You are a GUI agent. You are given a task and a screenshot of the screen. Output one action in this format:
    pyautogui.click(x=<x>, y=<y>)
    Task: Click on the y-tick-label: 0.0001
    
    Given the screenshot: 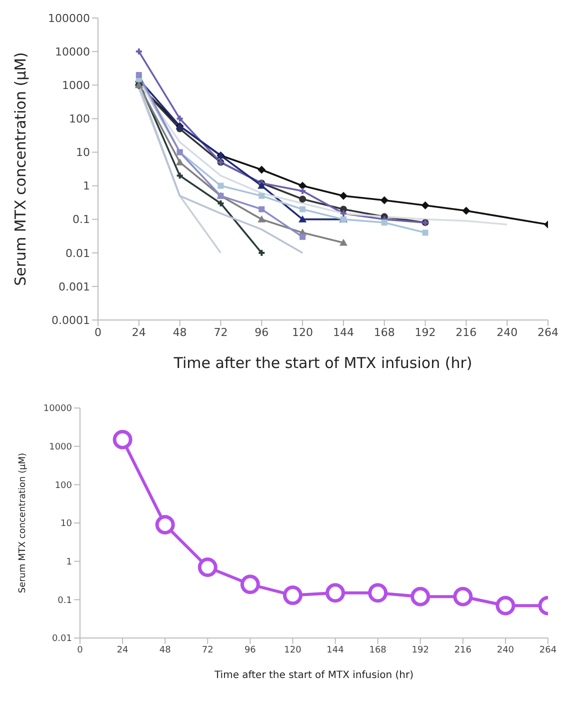 What is the action you would take?
    pyautogui.click(x=71, y=320)
    